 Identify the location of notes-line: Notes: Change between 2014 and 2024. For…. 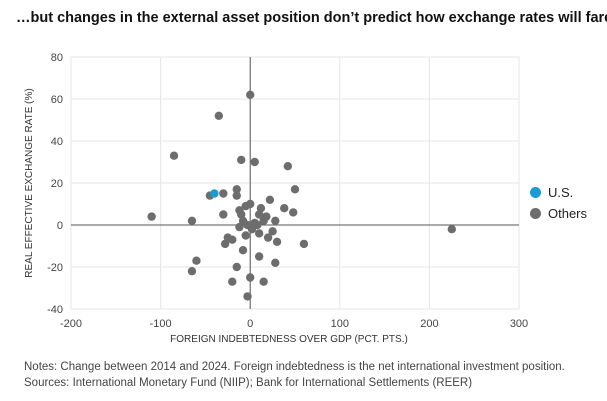
(294, 367).